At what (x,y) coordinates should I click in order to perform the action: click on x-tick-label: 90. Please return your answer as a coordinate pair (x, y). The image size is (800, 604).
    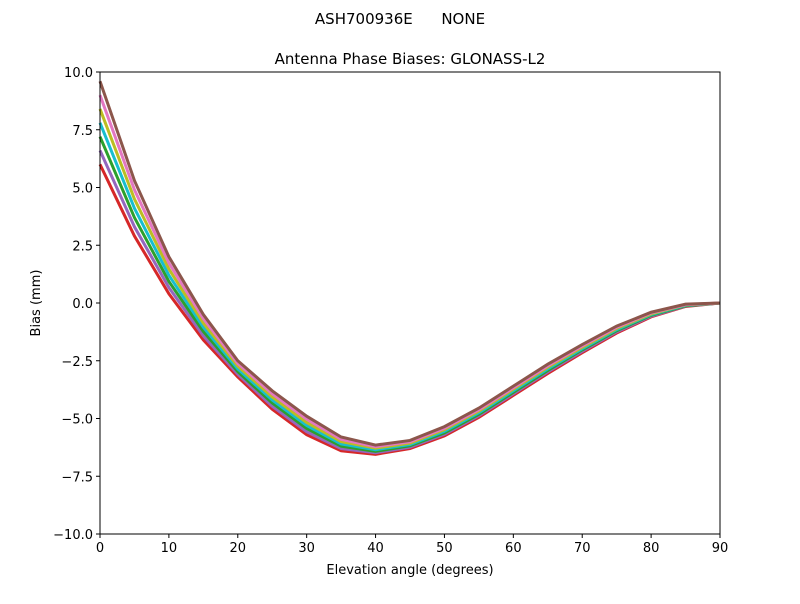
    Looking at the image, I should click on (720, 548).